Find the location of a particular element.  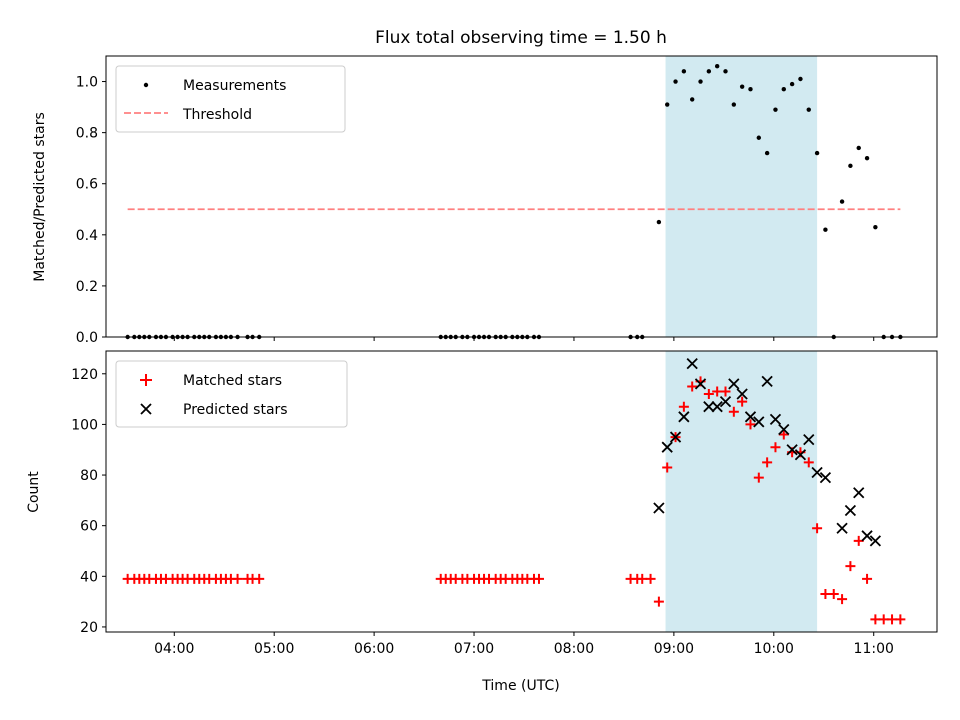

bottom-y-tick-label: 100 is located at coordinates (84, 425).